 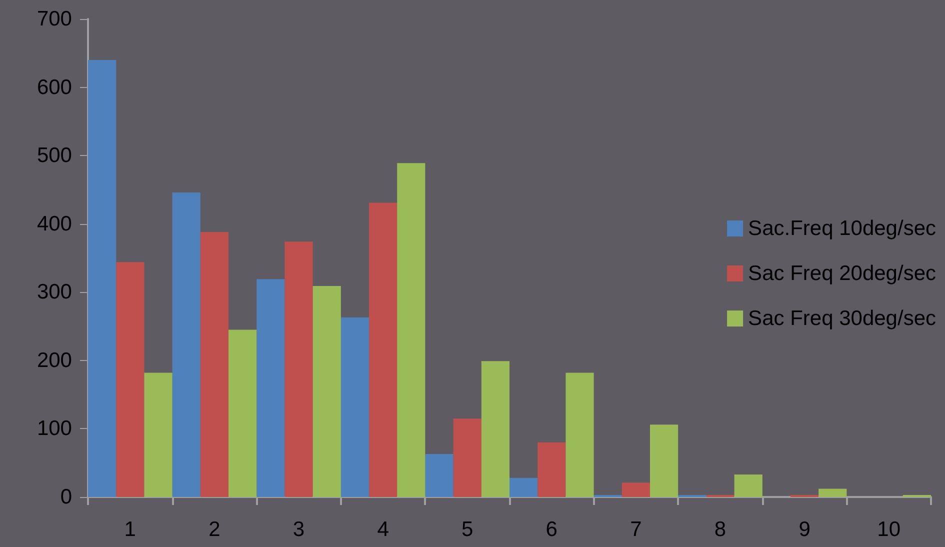 I want to click on legend-label: Sac Freq 20deg/sec, so click(x=842, y=273).